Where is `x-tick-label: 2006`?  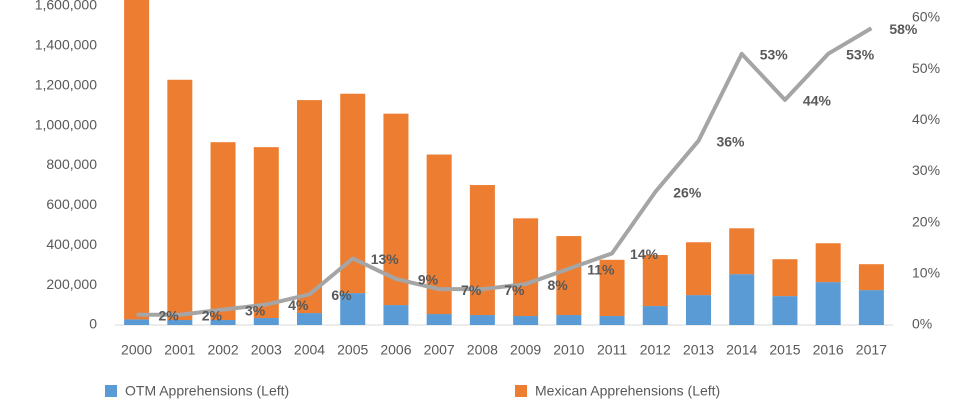 x-tick-label: 2006 is located at coordinates (395, 350).